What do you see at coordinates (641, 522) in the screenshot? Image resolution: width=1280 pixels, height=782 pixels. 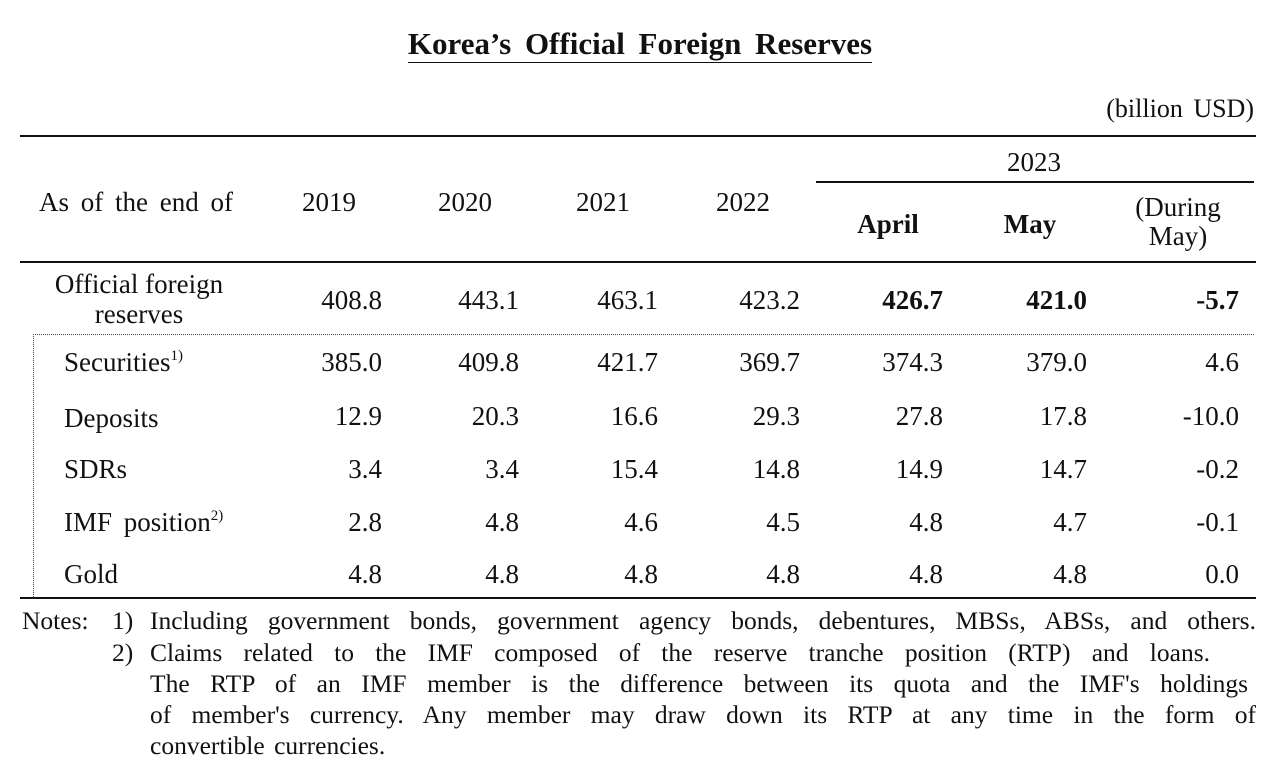 I see `imf-2021: 4.6` at bounding box center [641, 522].